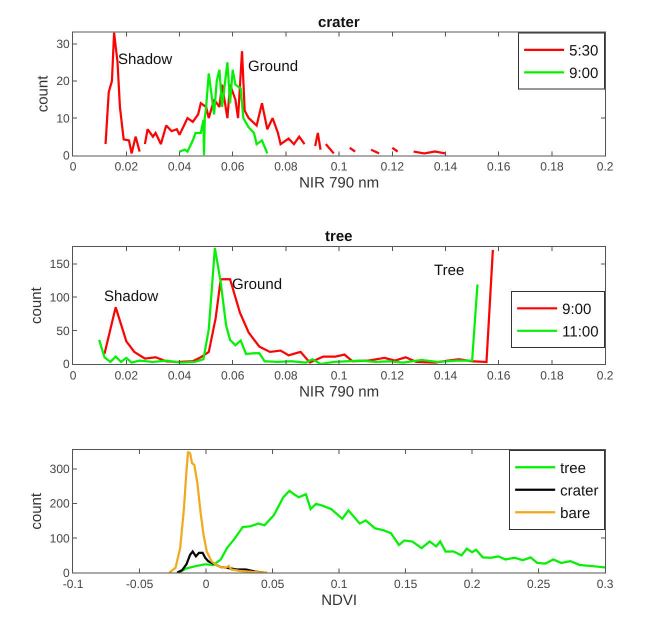 This screenshot has height=633, width=652. Describe the element at coordinates (218, 511) in the screenshot. I see `line-series` at that location.